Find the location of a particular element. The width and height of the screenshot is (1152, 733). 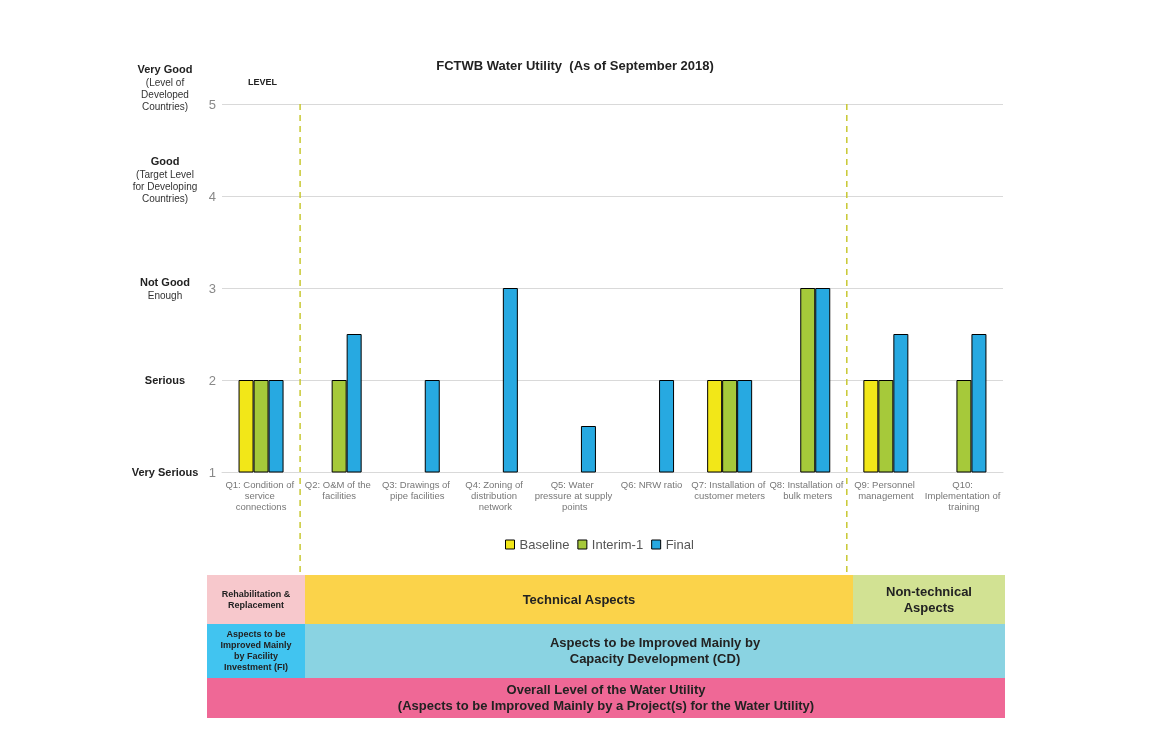

chart-title: FCTWB Water Utility (As of September 2018) is located at coordinates (575, 65).